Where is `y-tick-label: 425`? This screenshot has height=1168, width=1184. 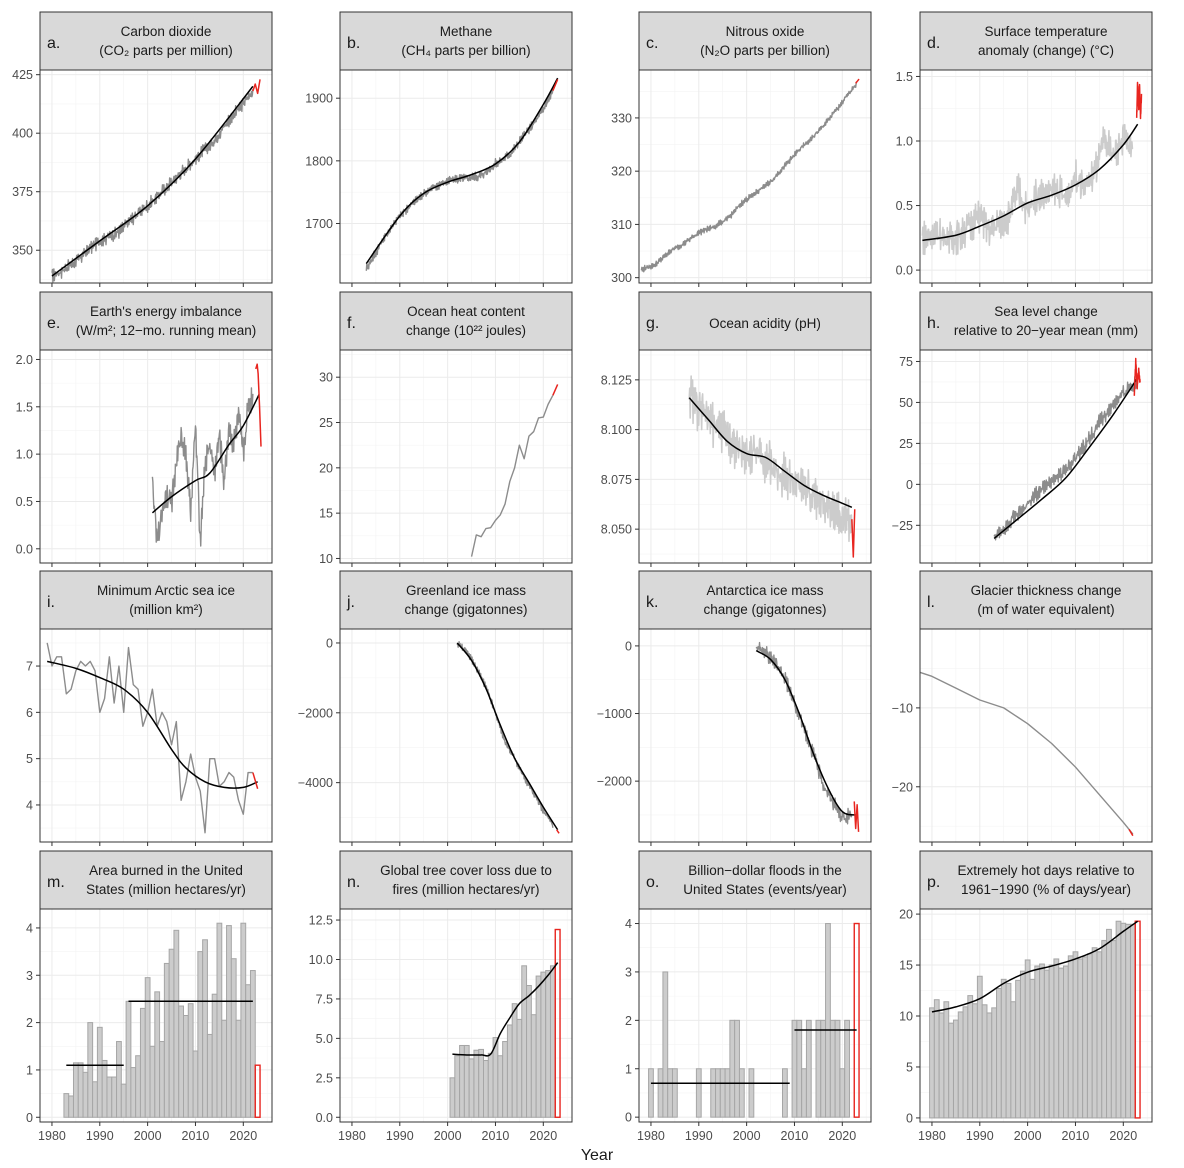 y-tick-label: 425 is located at coordinates (22, 75).